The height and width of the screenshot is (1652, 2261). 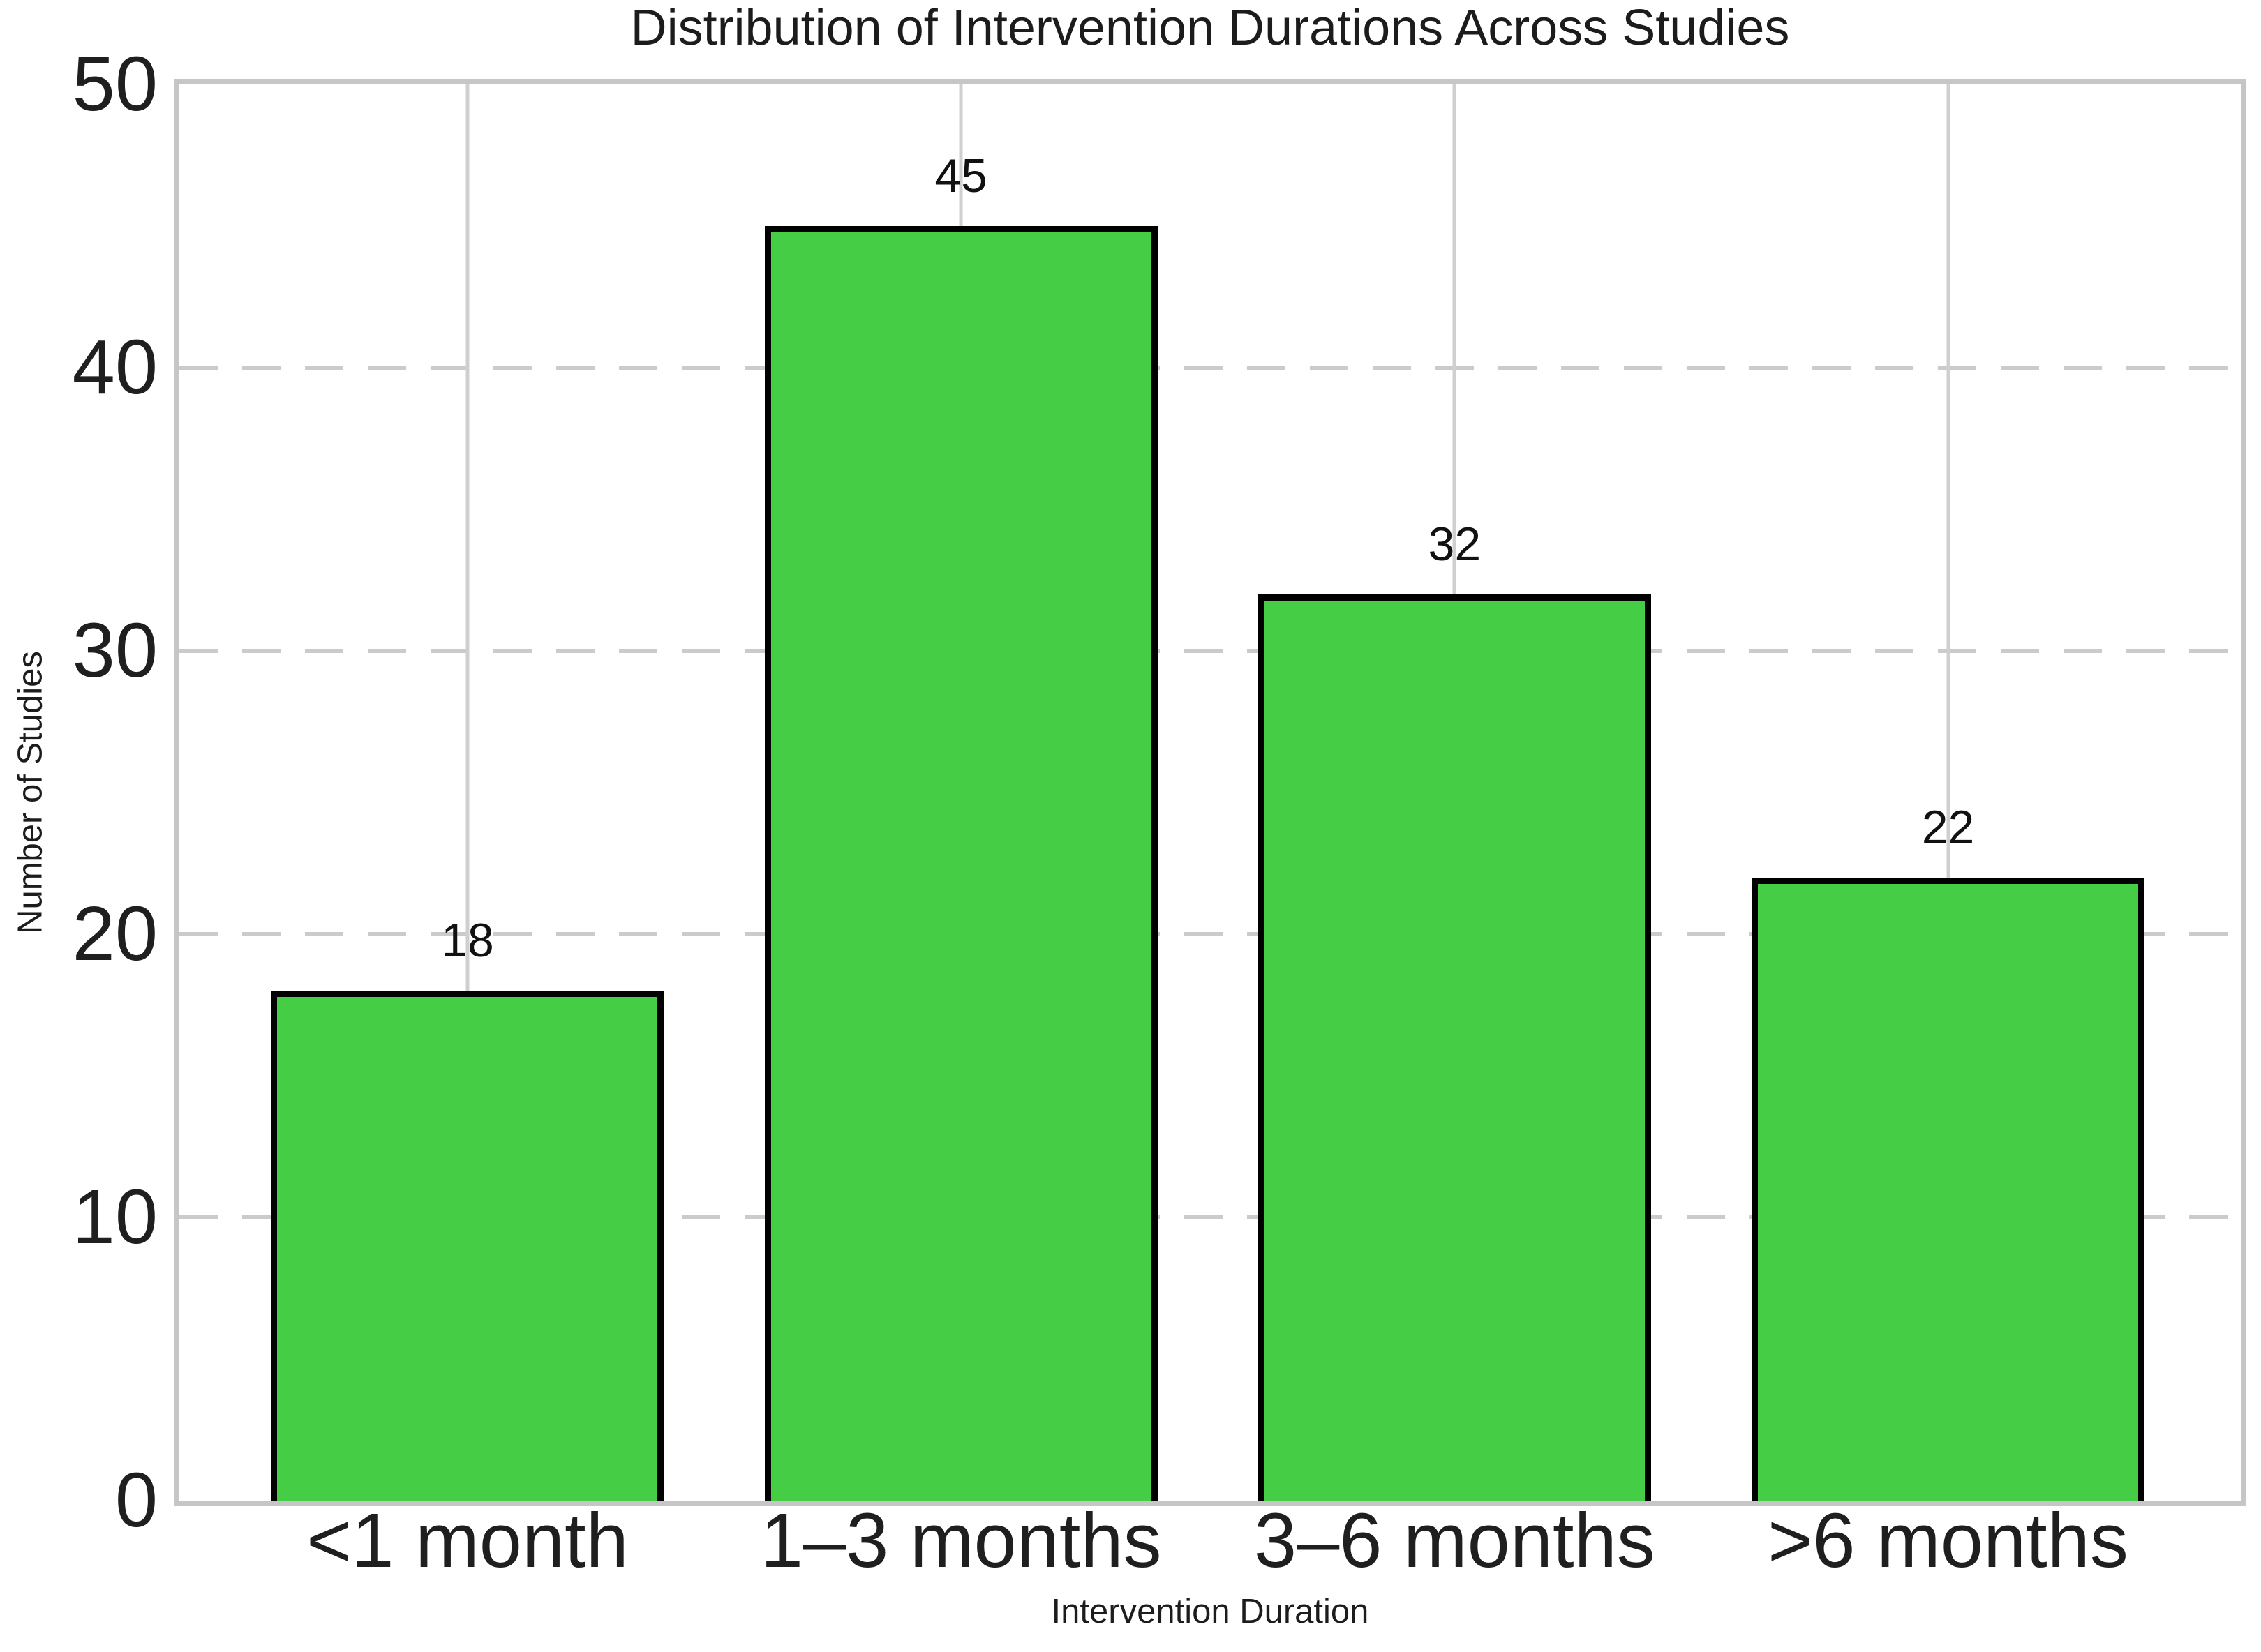 I want to click on y-tick-label: 50, so click(x=115, y=84).